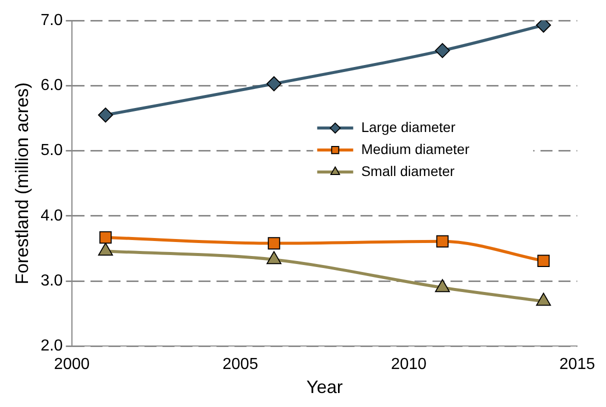 This screenshot has width=606, height=407. I want to click on y-tick-label: 3.0, so click(51, 281).